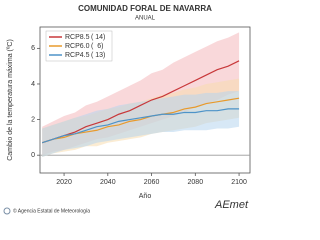 The height and width of the screenshot is (240, 320). Describe the element at coordinates (10, 100) in the screenshot. I see `y-axis-label: Cambio de la temperatura máxima (ºC)` at that location.